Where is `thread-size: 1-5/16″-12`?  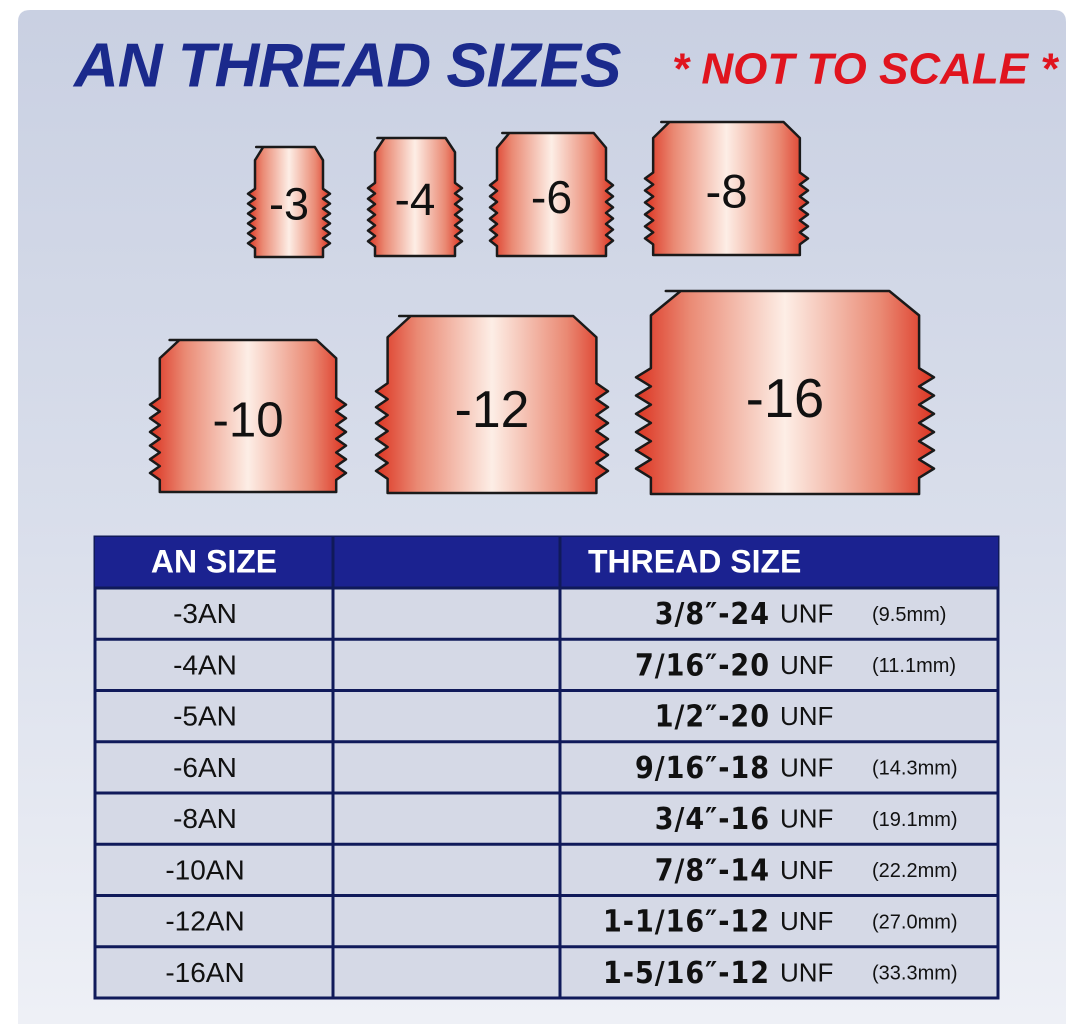
thread-size: 1-5/16″-12 is located at coordinates (686, 973).